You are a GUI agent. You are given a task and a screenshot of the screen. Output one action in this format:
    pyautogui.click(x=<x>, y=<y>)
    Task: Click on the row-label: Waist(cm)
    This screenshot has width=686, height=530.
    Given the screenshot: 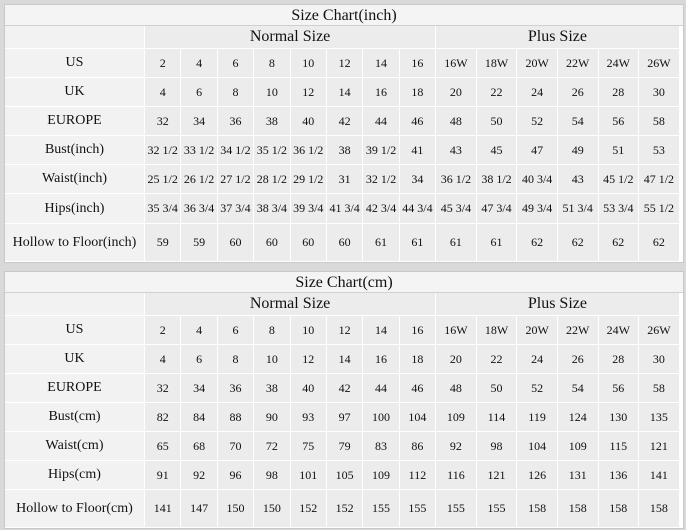 What is the action you would take?
    pyautogui.click(x=75, y=446)
    